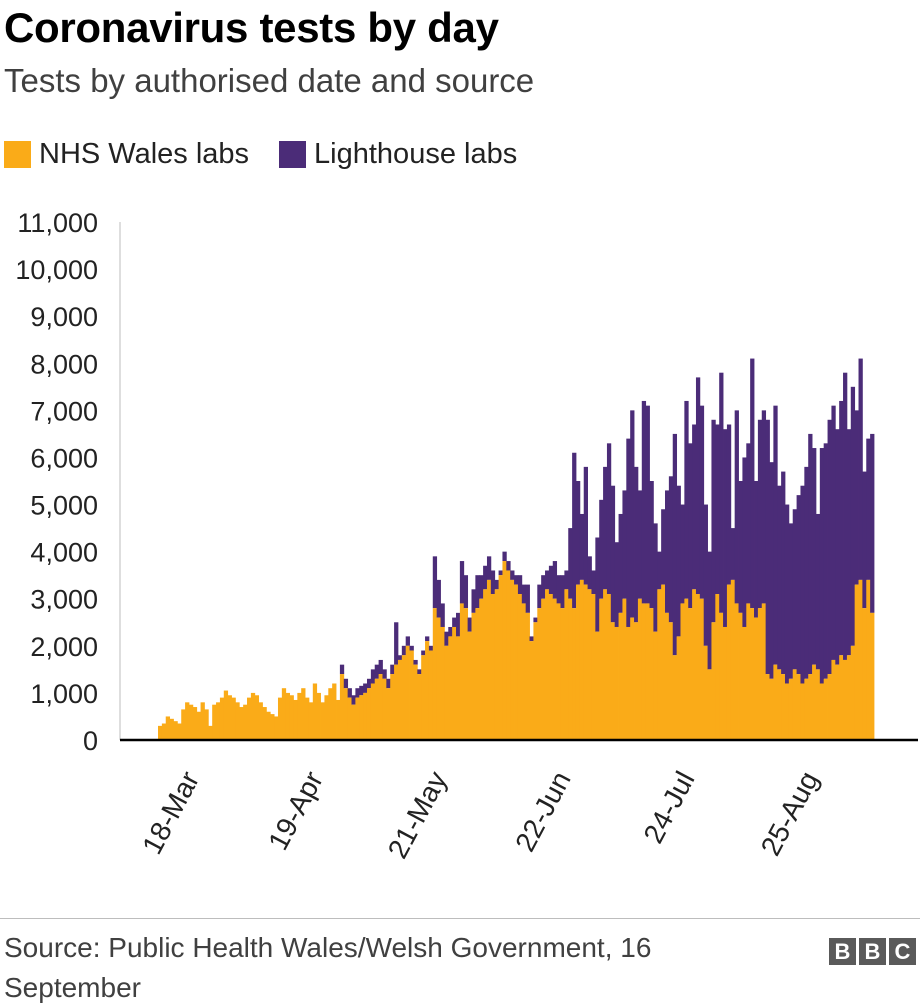 Image resolution: width=920 pixels, height=1008 pixels. I want to click on legend-item-lighthouse: Lighthouse labs, so click(398, 154).